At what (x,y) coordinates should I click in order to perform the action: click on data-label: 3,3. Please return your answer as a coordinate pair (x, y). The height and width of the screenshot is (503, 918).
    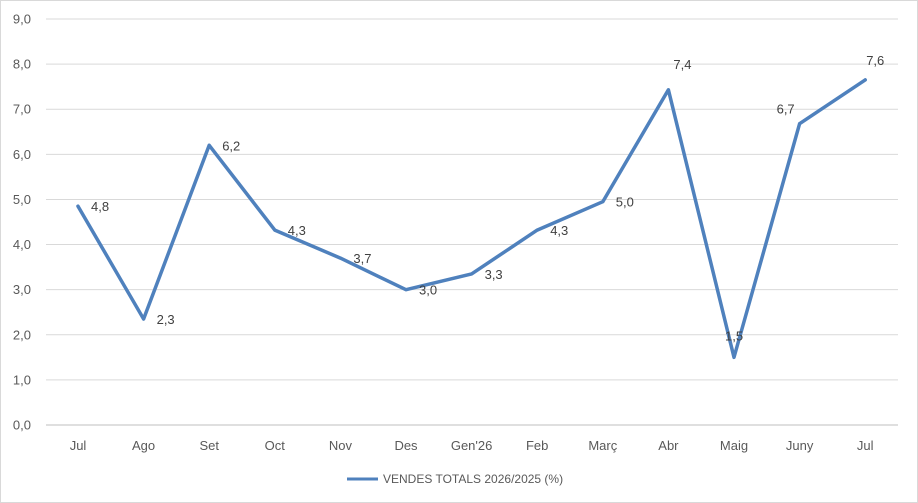
    Looking at the image, I should click on (494, 274).